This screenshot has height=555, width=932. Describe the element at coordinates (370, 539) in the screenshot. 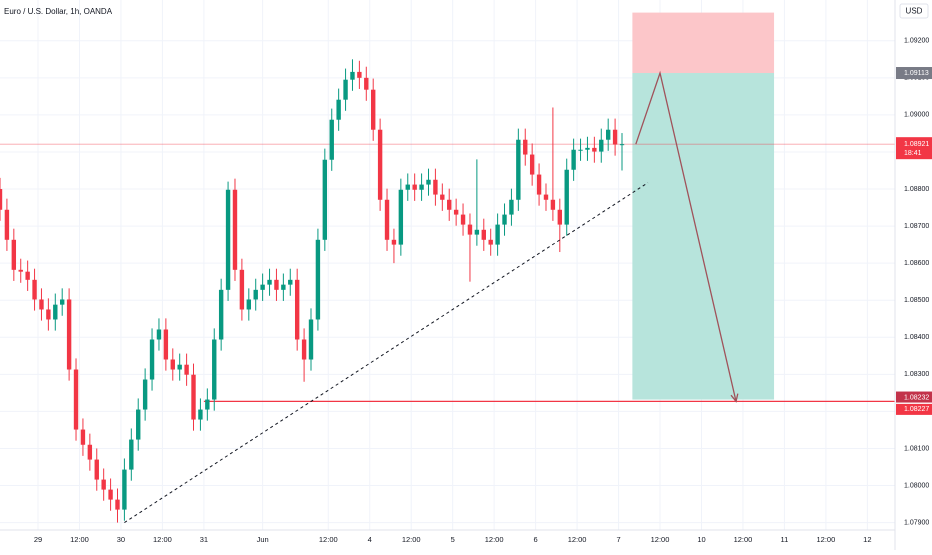

I see `x-tick-label: 4` at that location.